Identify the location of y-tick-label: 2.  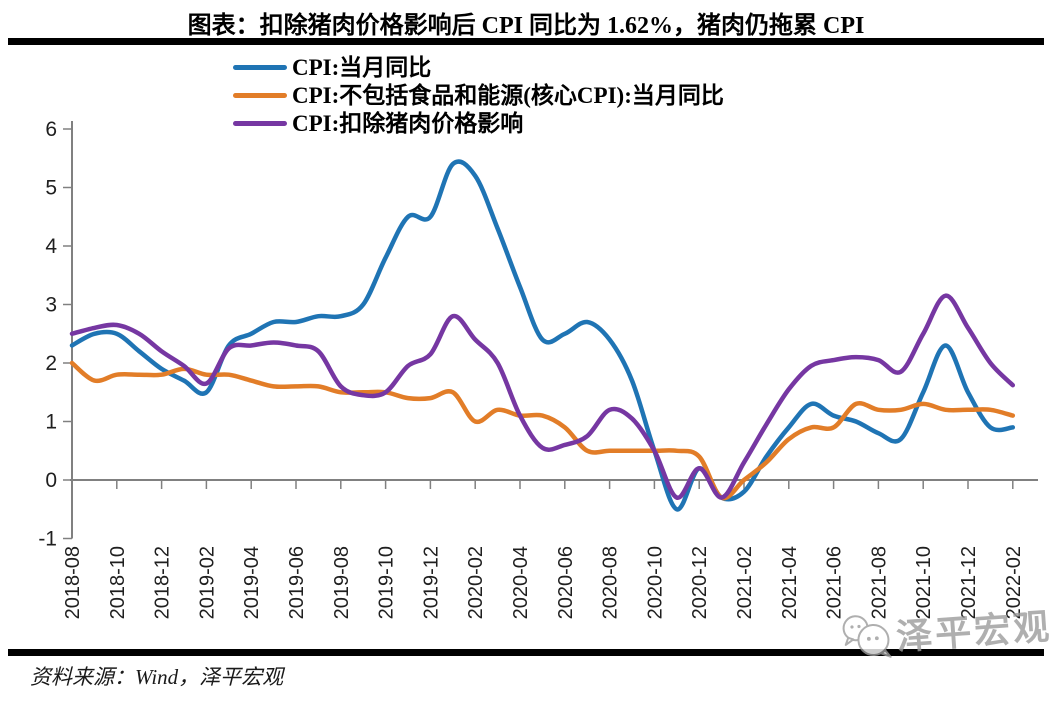
(51, 363).